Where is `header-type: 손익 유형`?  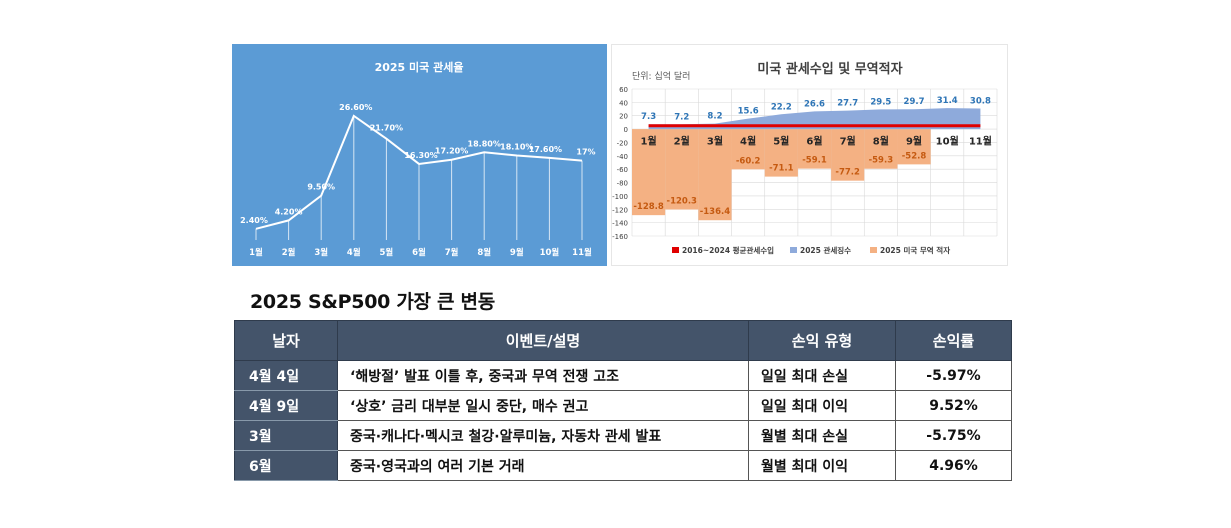
header-type: 손익 유형 is located at coordinates (822, 340).